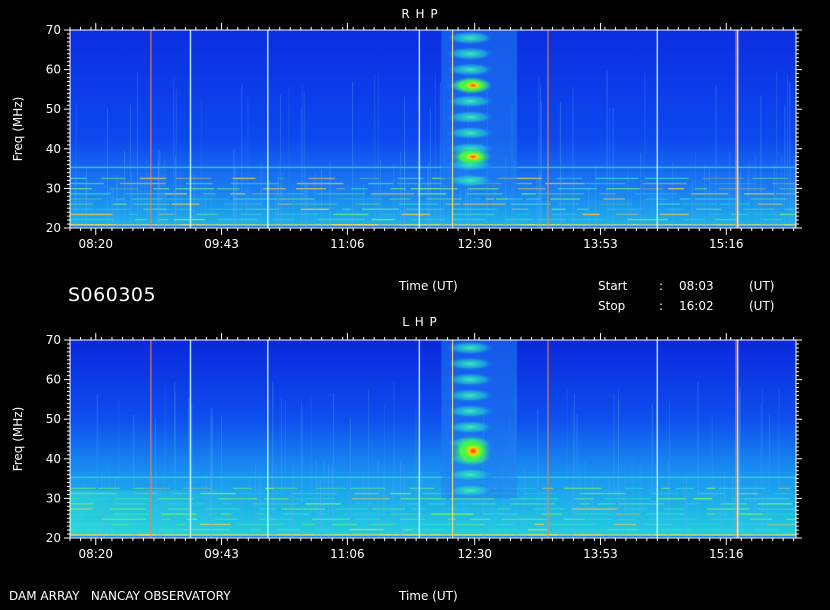 The height and width of the screenshot is (610, 830). Describe the element at coordinates (347, 244) in the screenshot. I see `x-tick-label: 11:06` at that location.